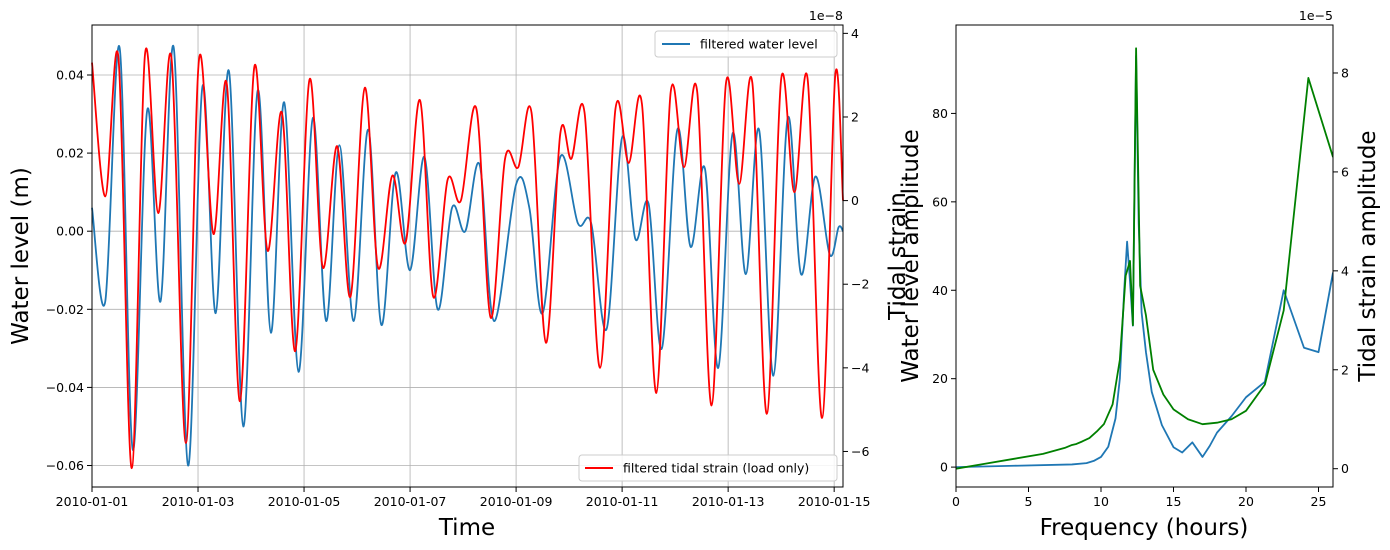  What do you see at coordinates (940, 290) in the screenshot?
I see `y-tick-label: 40` at bounding box center [940, 290].